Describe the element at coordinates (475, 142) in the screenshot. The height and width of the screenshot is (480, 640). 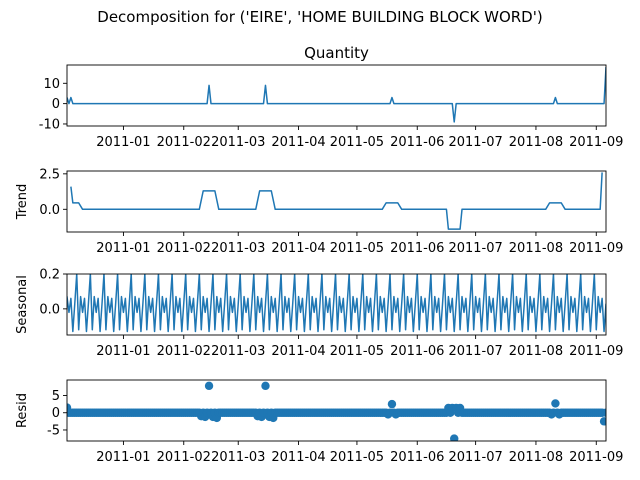
I see `quantity-xtick-label: 2011-07` at that location.